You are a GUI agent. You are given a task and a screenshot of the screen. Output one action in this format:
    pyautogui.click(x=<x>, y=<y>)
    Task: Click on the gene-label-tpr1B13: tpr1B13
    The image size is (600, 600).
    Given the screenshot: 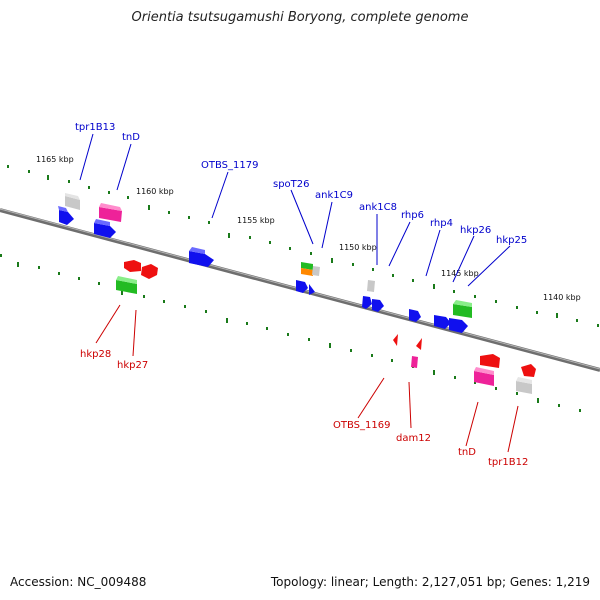 What is the action you would take?
    pyautogui.click(x=95, y=127)
    